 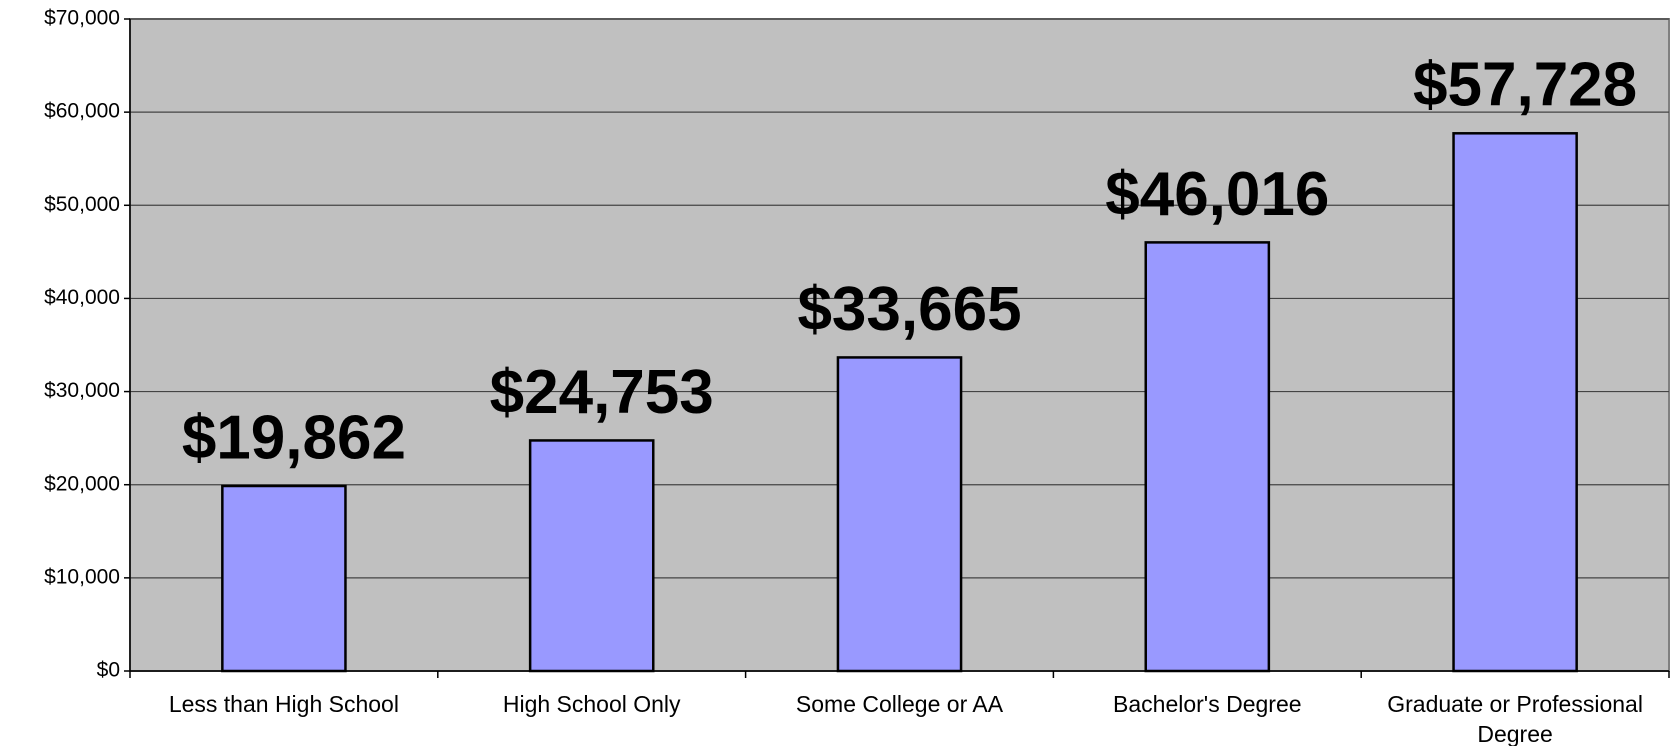 I want to click on y-tick-label: $0, so click(x=108, y=670).